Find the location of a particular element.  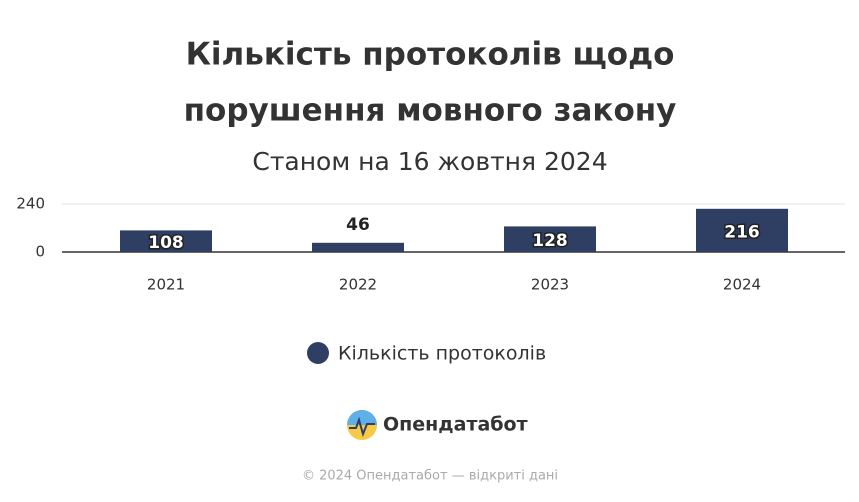

legend-label: Кількість протоколів is located at coordinates (442, 354).